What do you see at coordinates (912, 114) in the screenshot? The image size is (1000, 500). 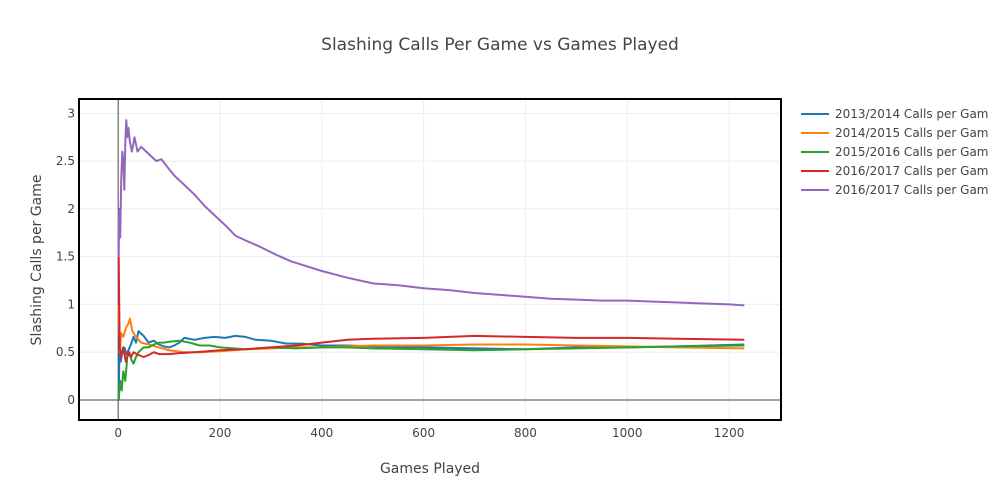 I see `legend-label: 2013/2014 Calls per Gam` at bounding box center [912, 114].